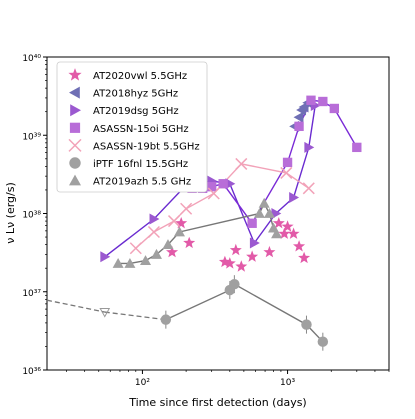 This screenshot has width=415, height=419. What do you see at coordinates (136, 111) in the screenshot?
I see `legend-label: AT2019dsg 5GHz` at bounding box center [136, 111].